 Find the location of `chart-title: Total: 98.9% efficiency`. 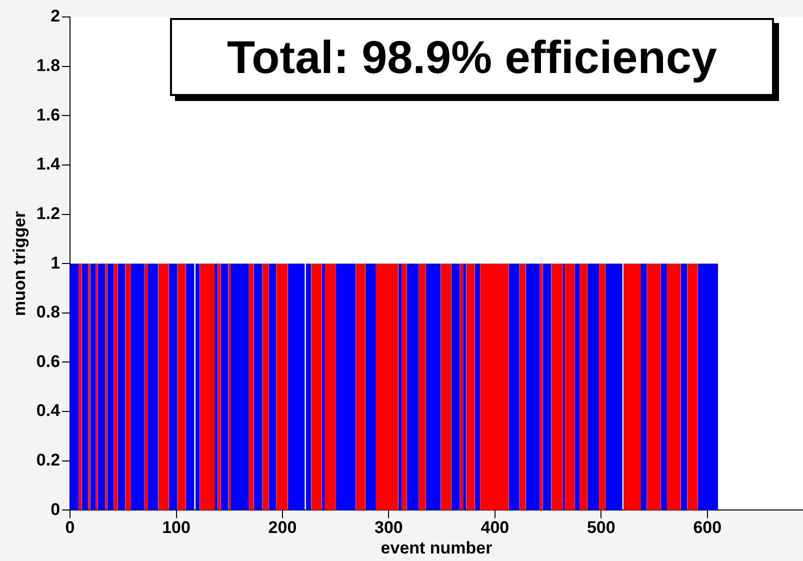

chart-title: Total: 98.9% efficiency is located at coordinates (472, 57).